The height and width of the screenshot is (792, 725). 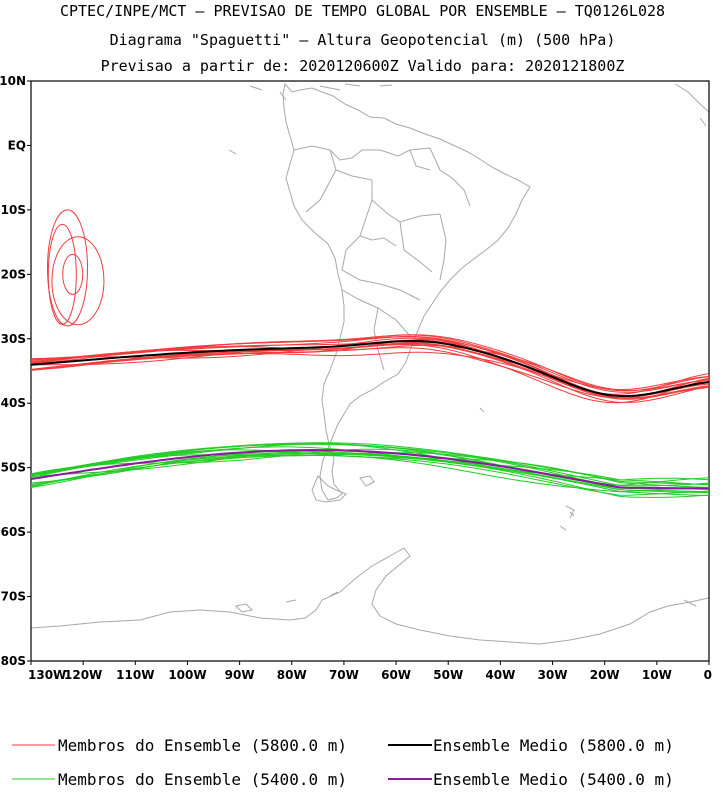 What do you see at coordinates (15, 371) in the screenshot?
I see `latitude-axis: 10N EQ 10S 20S 30S 40S 50S 60S 70S 80S` at bounding box center [15, 371].